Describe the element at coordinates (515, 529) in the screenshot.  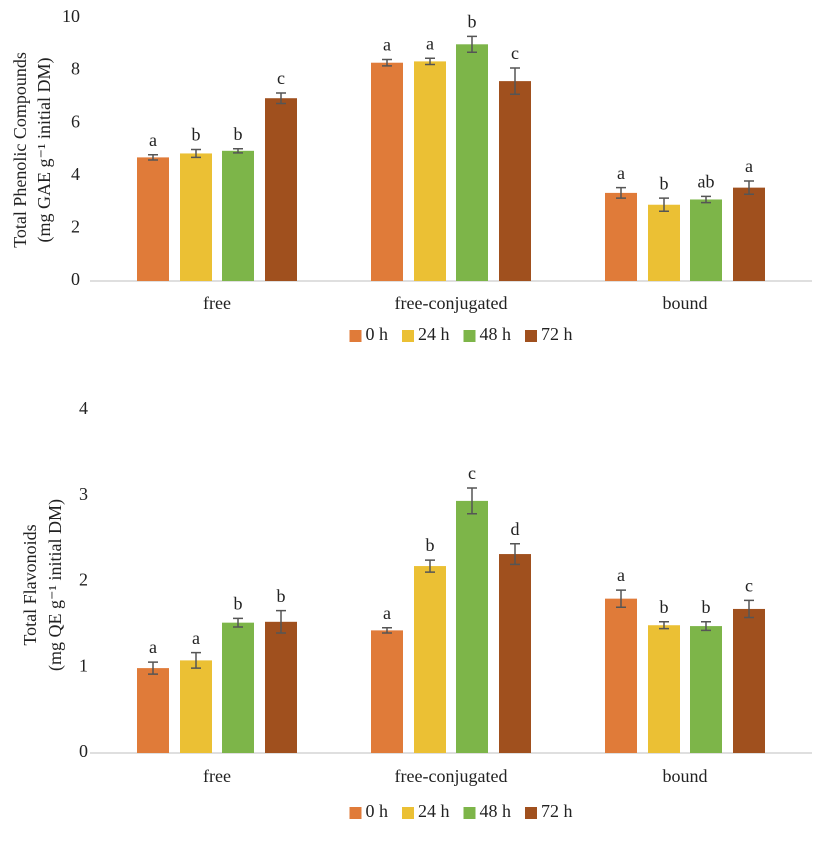
I see `data-label: d` at that location.